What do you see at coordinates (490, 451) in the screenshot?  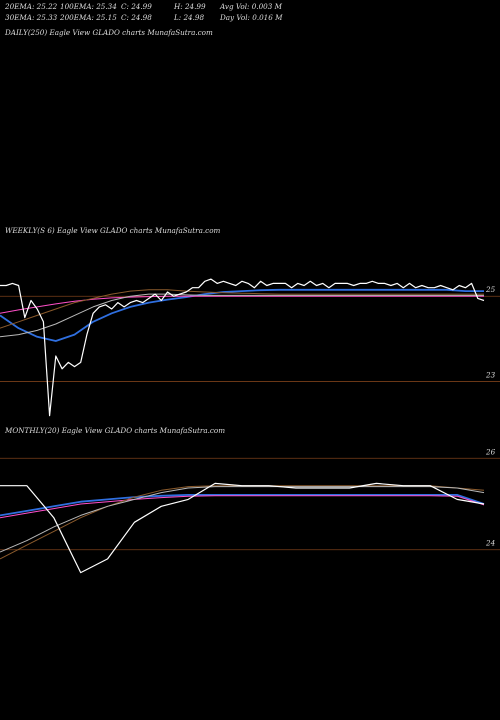 I see `y-tick-label-2-0: 26` at bounding box center [490, 451].